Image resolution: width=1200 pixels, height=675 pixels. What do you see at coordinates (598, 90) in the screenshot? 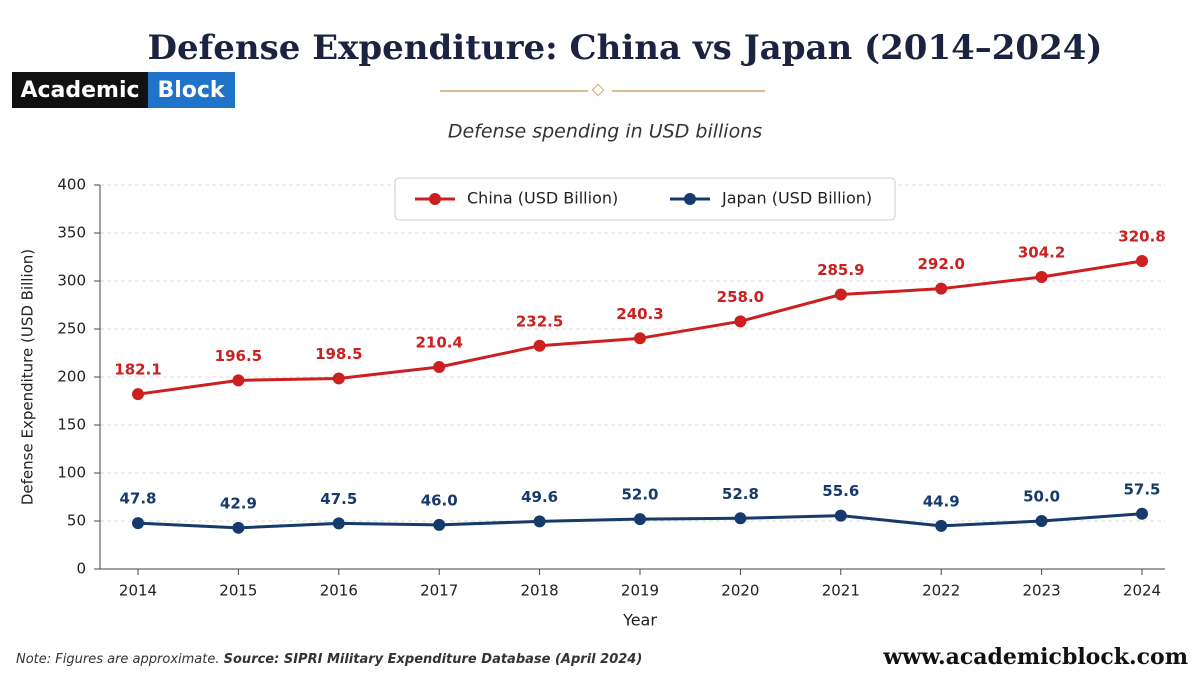
I see `divider-ornament` at bounding box center [598, 90].